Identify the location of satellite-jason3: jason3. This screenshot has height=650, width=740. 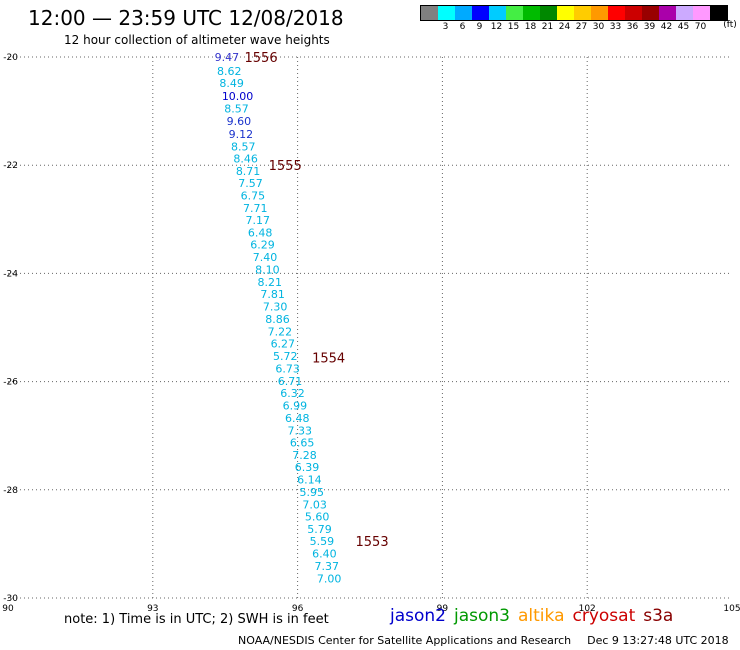
(482, 616).